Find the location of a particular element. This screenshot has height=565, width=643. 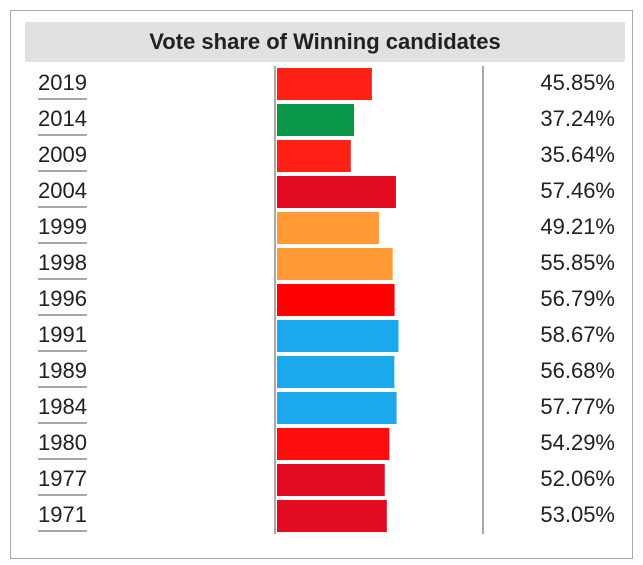

year-label: 1977 is located at coordinates (62, 478).